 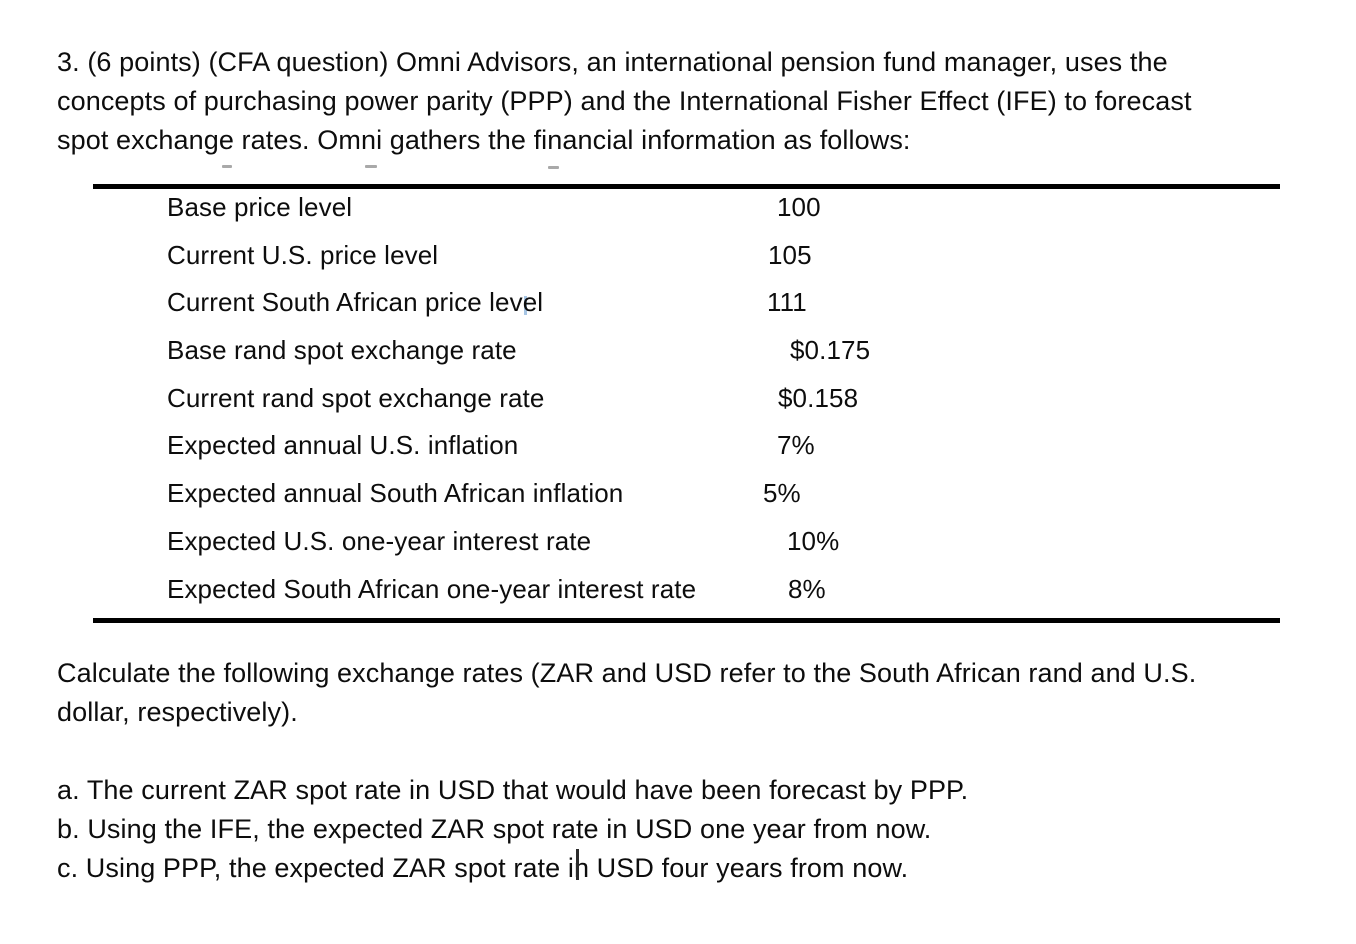 What do you see at coordinates (395, 493) in the screenshot?
I see `row-label: Expected annual South African inflation` at bounding box center [395, 493].